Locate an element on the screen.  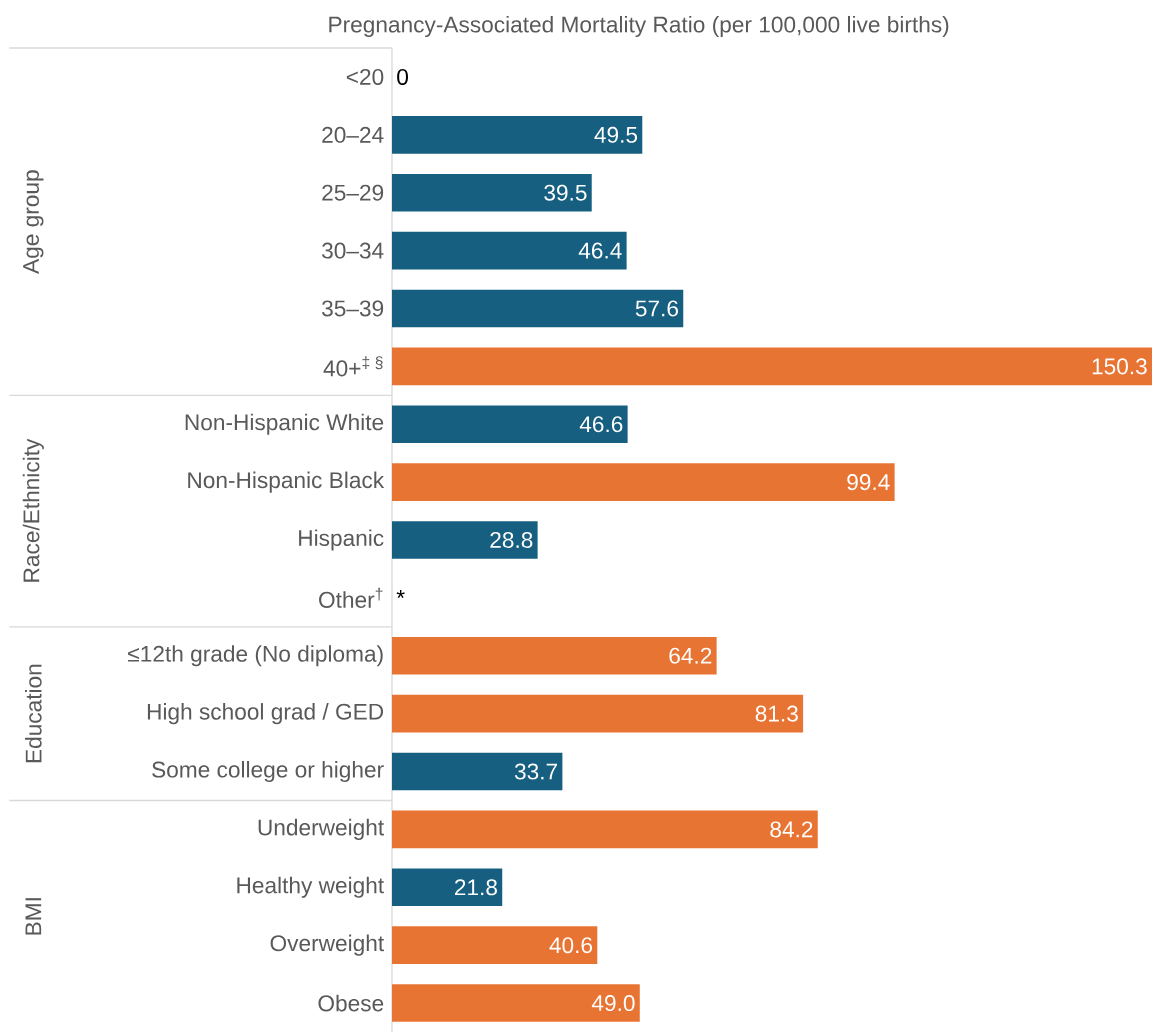
y-tick-label: 30–34 is located at coordinates (353, 250).